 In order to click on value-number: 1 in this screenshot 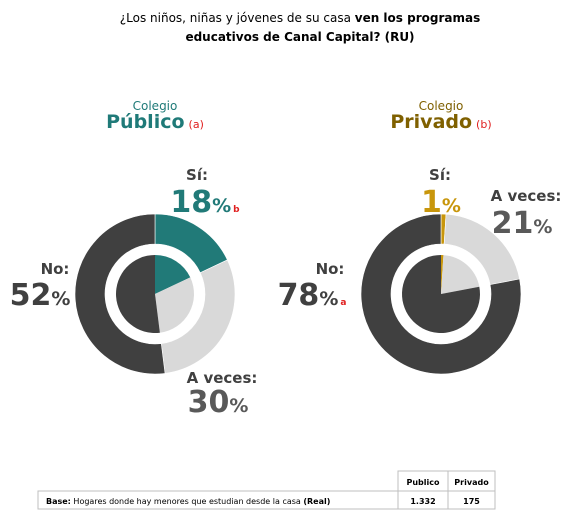, I will do `click(431, 202)`.